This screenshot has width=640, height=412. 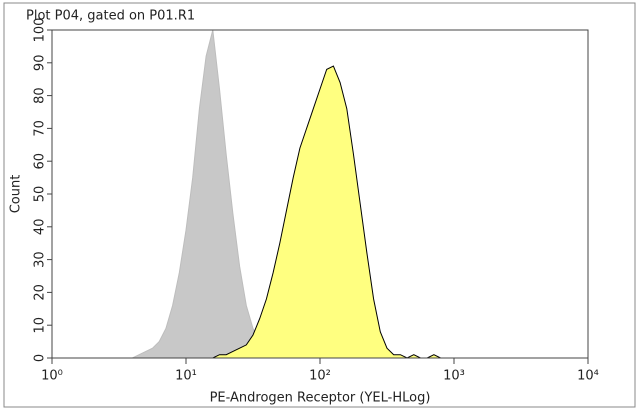 What do you see at coordinates (52, 376) in the screenshot?
I see `x-tick-label: 10⁰` at bounding box center [52, 376].